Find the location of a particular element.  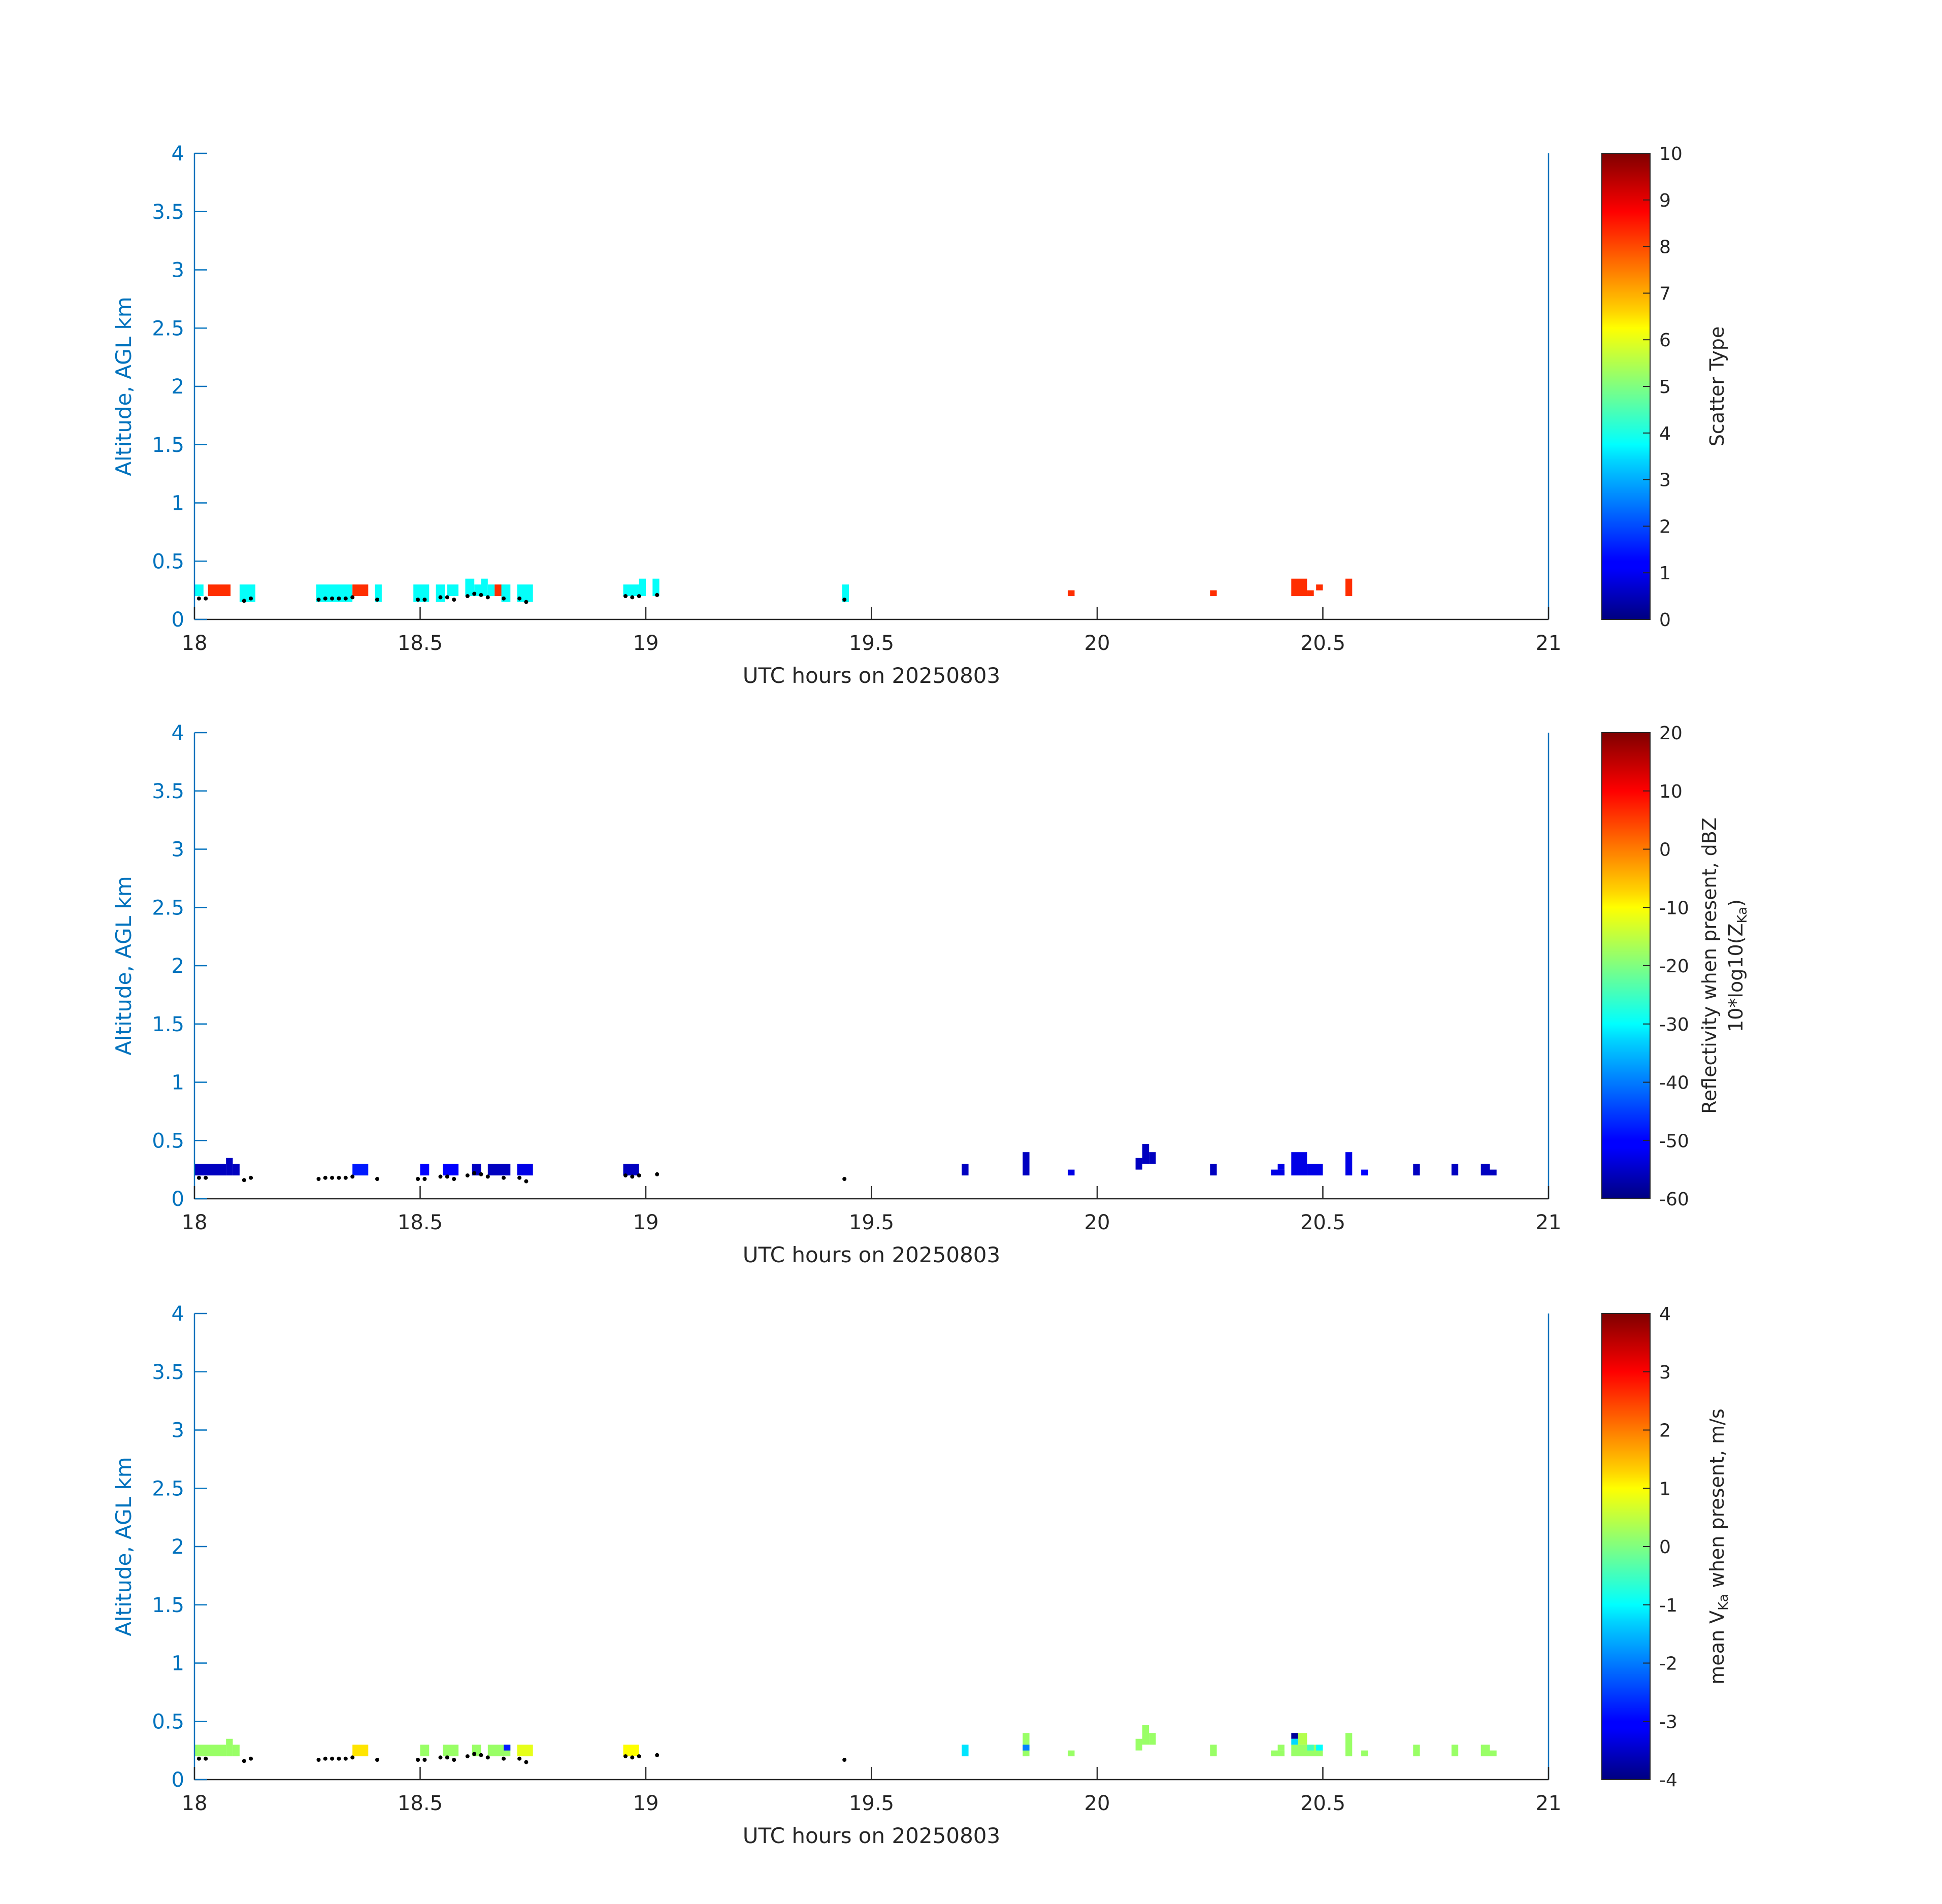

data-cells is located at coordinates (773, 590).